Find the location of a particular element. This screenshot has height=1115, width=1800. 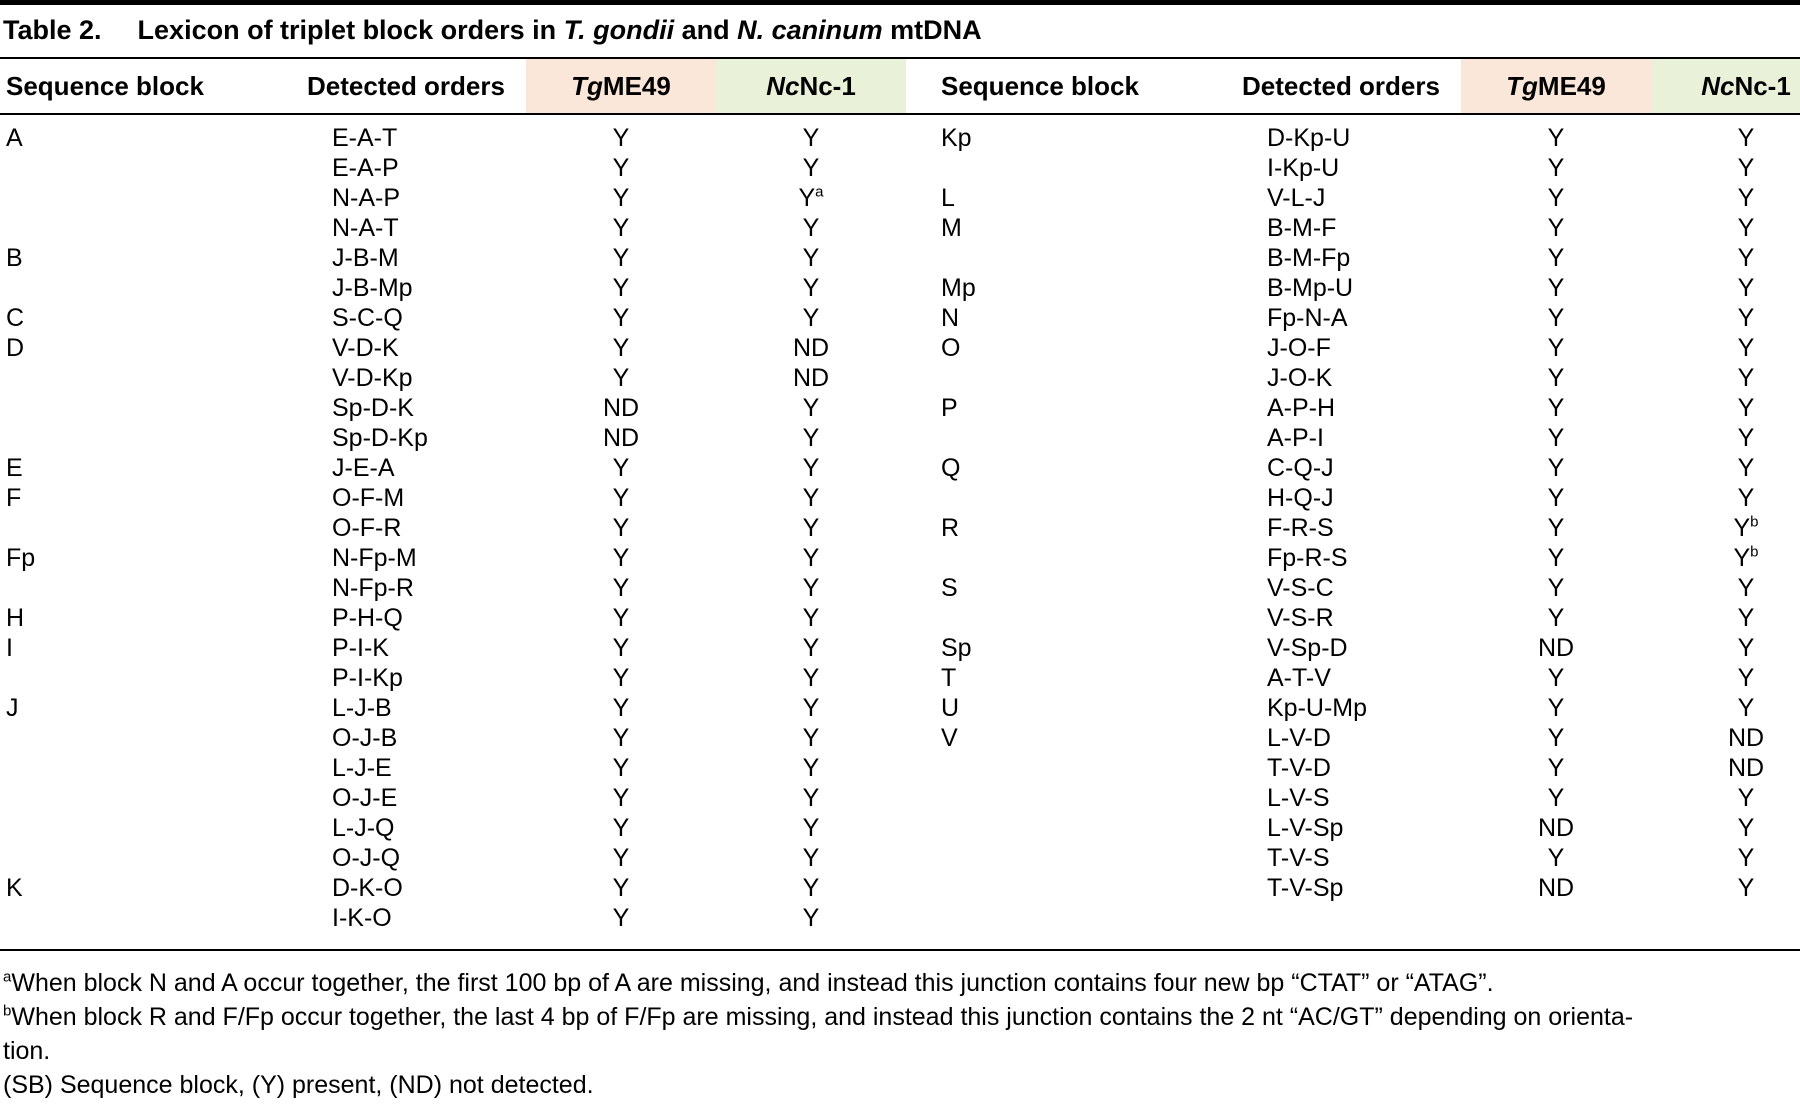

detected-order-cell: N-Fp-M is located at coordinates (374, 558).